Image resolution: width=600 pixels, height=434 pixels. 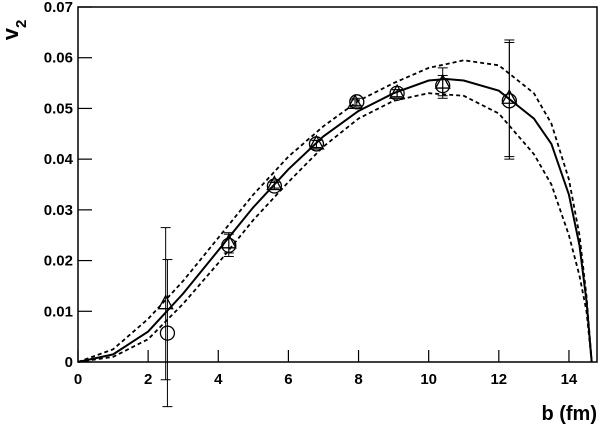 I want to click on y-label-main: v, so click(x=11, y=33).